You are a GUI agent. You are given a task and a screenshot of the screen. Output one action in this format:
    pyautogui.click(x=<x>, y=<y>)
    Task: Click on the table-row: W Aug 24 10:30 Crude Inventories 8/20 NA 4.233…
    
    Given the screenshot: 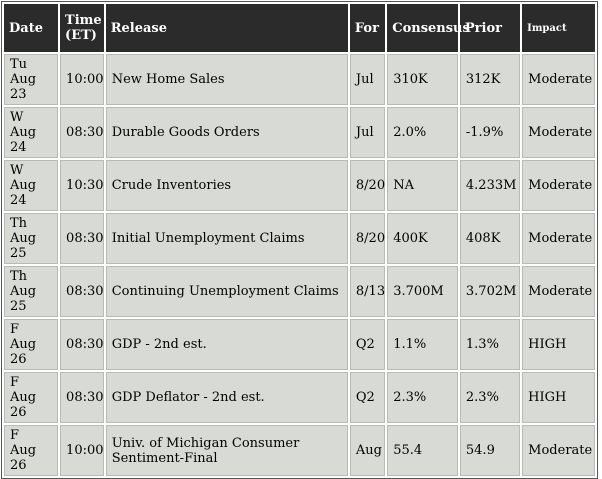 What is the action you would take?
    pyautogui.click(x=299, y=185)
    